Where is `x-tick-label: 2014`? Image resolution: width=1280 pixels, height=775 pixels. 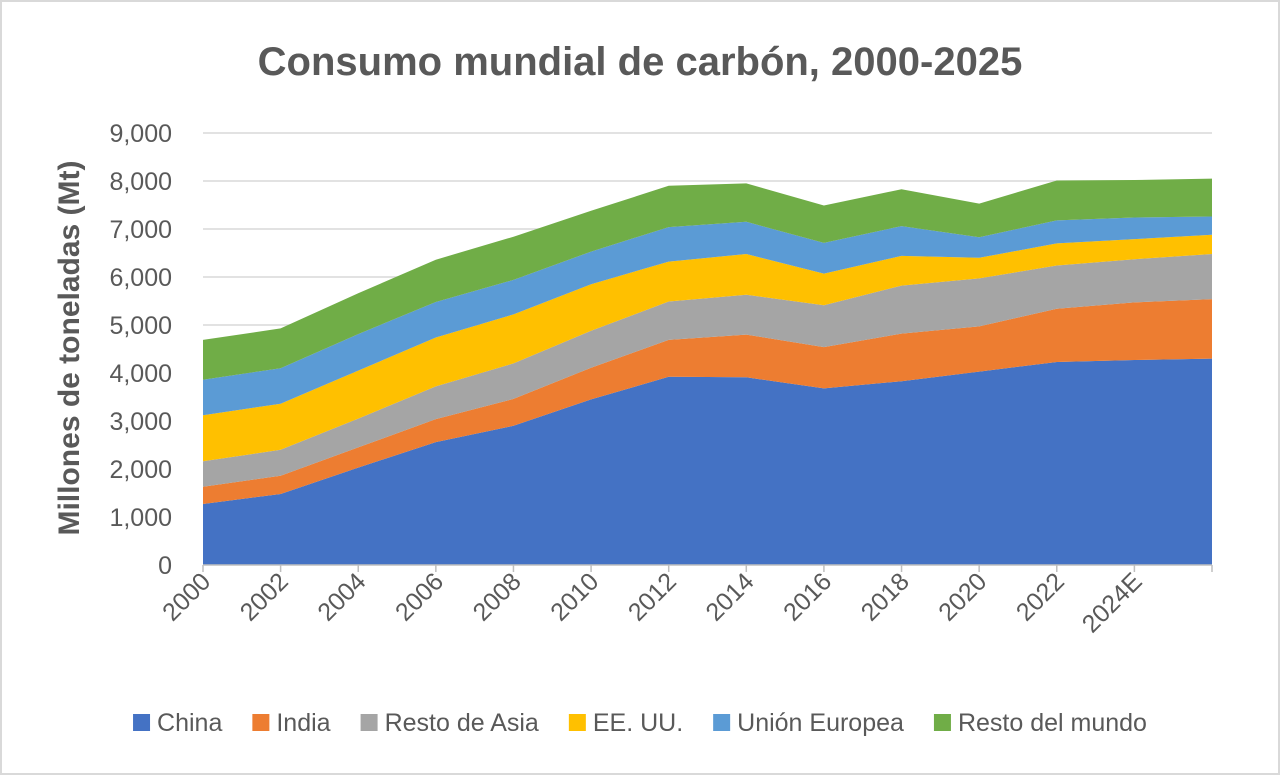
x-tick-label: 2014 is located at coordinates (729, 596).